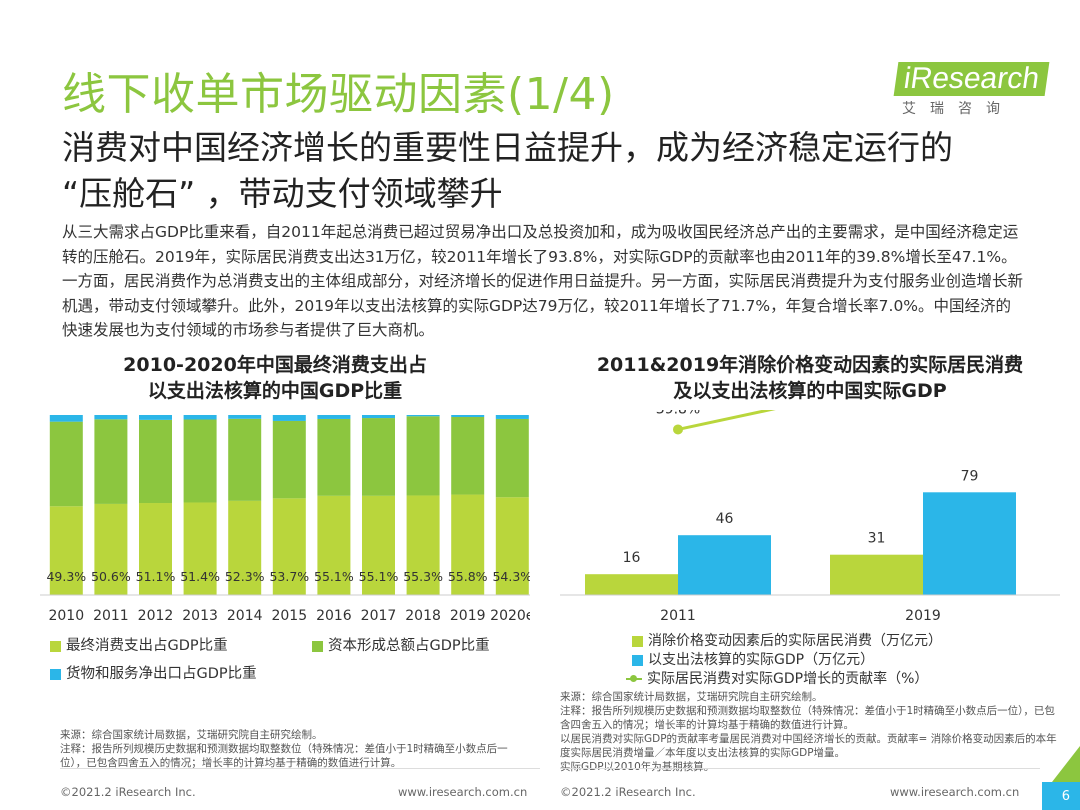 This screenshot has width=1080, height=810. What do you see at coordinates (334, 545) in the screenshot?
I see `bar-consumption-2016` at bounding box center [334, 545].